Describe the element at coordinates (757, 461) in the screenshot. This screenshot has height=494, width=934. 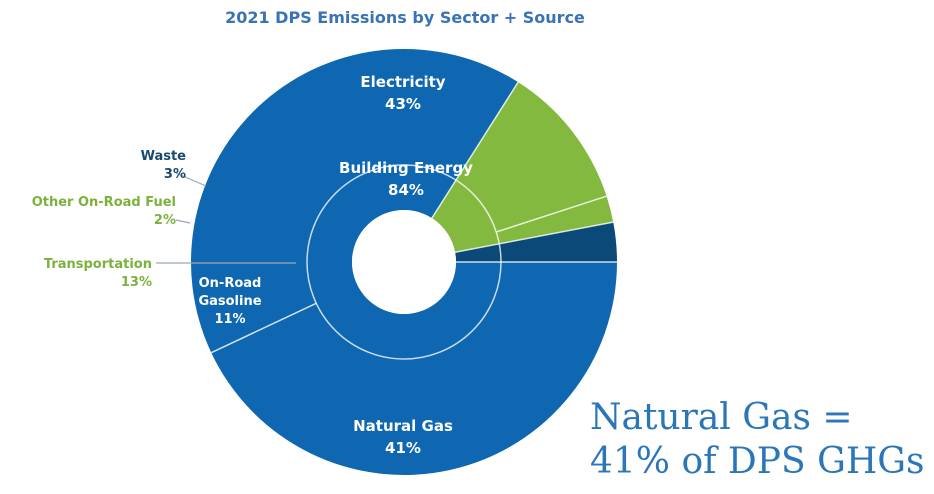
I see `callout-line-2: 41% of DPS GHGs` at that location.